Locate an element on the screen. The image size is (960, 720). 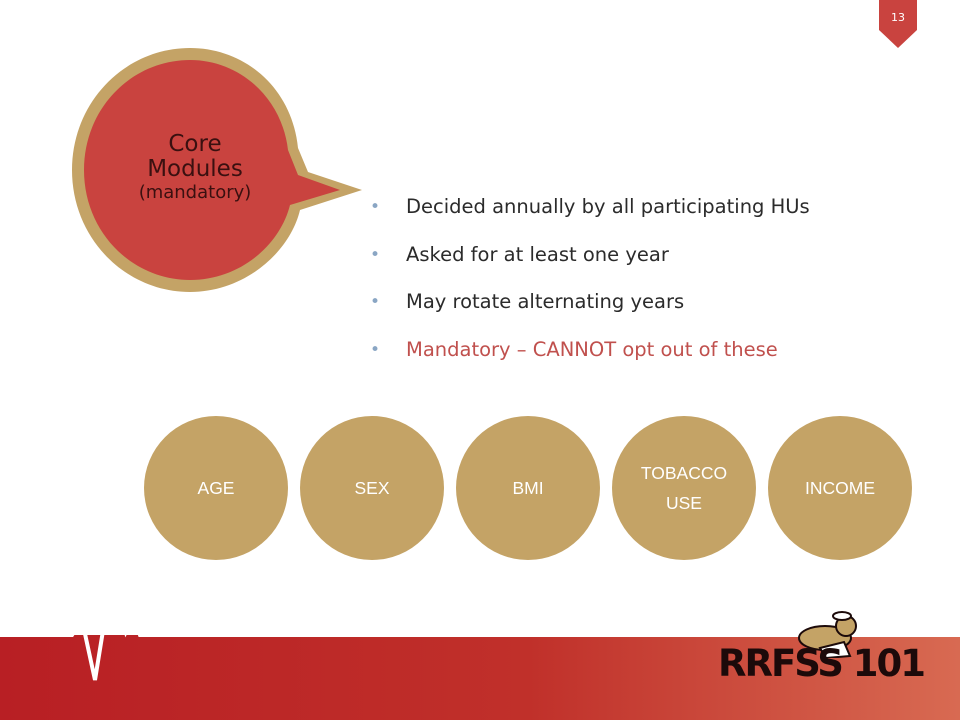
bubble-title-line1: Core is located at coordinates (195, 144).